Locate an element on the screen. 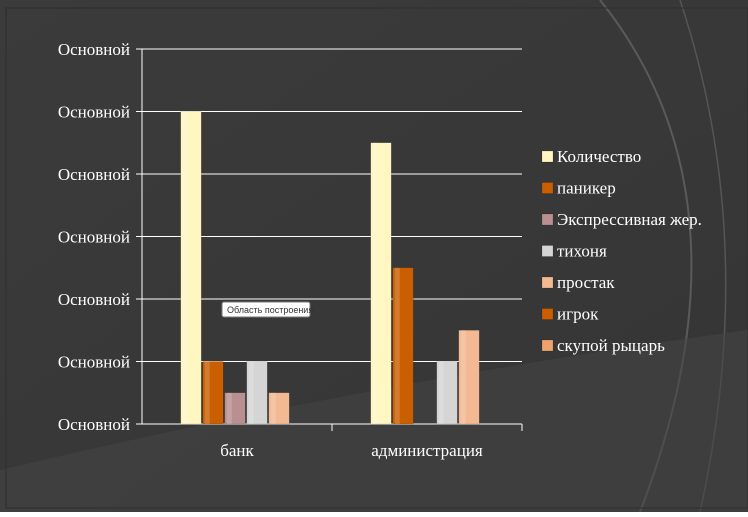  x-axis-ticks: банк администрация is located at coordinates (371, 442).